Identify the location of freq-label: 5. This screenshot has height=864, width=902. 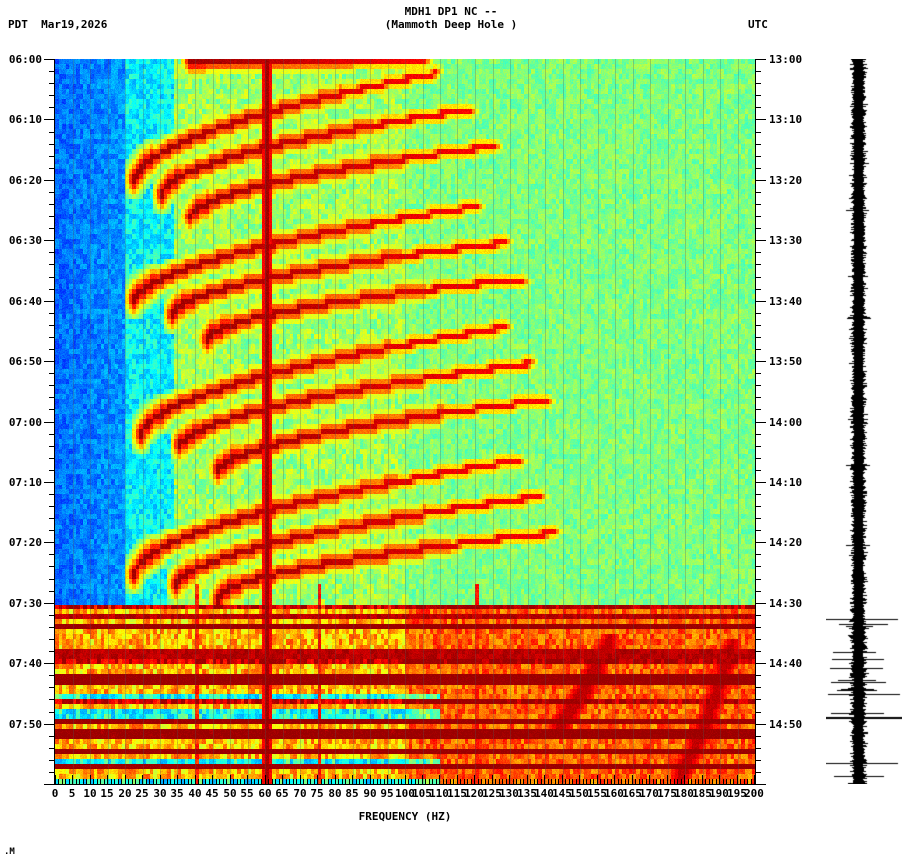
(72, 793).